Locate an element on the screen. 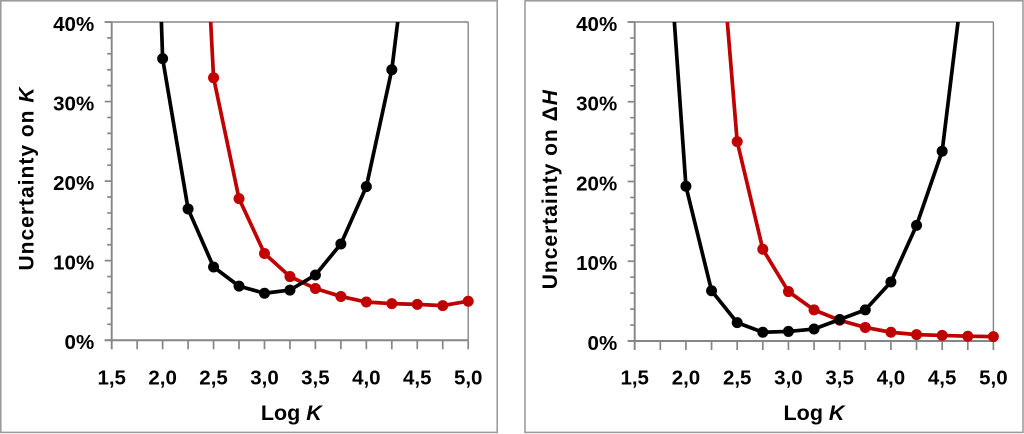  svg-text: Uncertainty on ΔH is located at coordinates (550, 189).